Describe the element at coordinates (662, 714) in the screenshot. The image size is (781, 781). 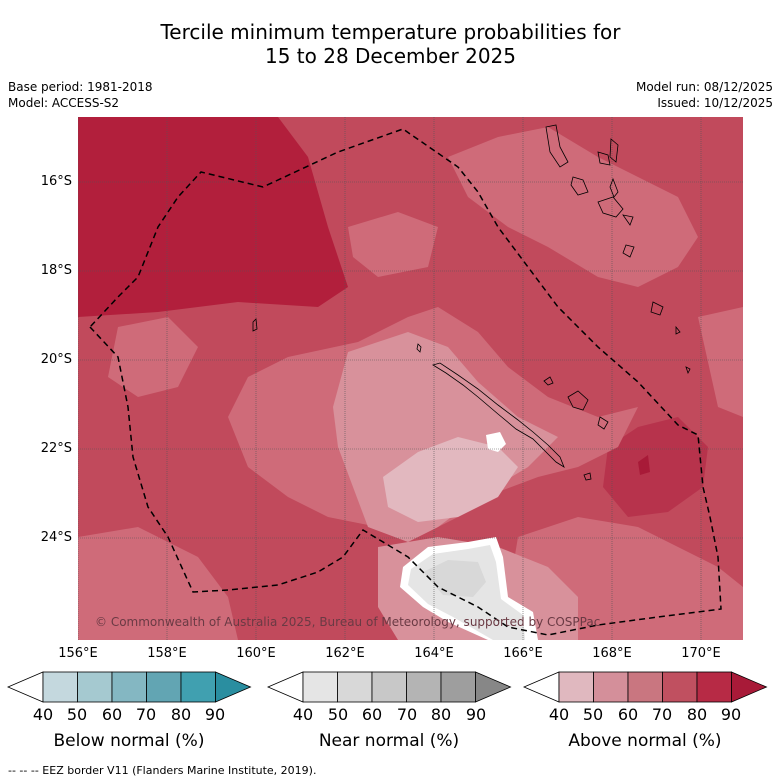
I see `cbar2-tick: 70` at that location.